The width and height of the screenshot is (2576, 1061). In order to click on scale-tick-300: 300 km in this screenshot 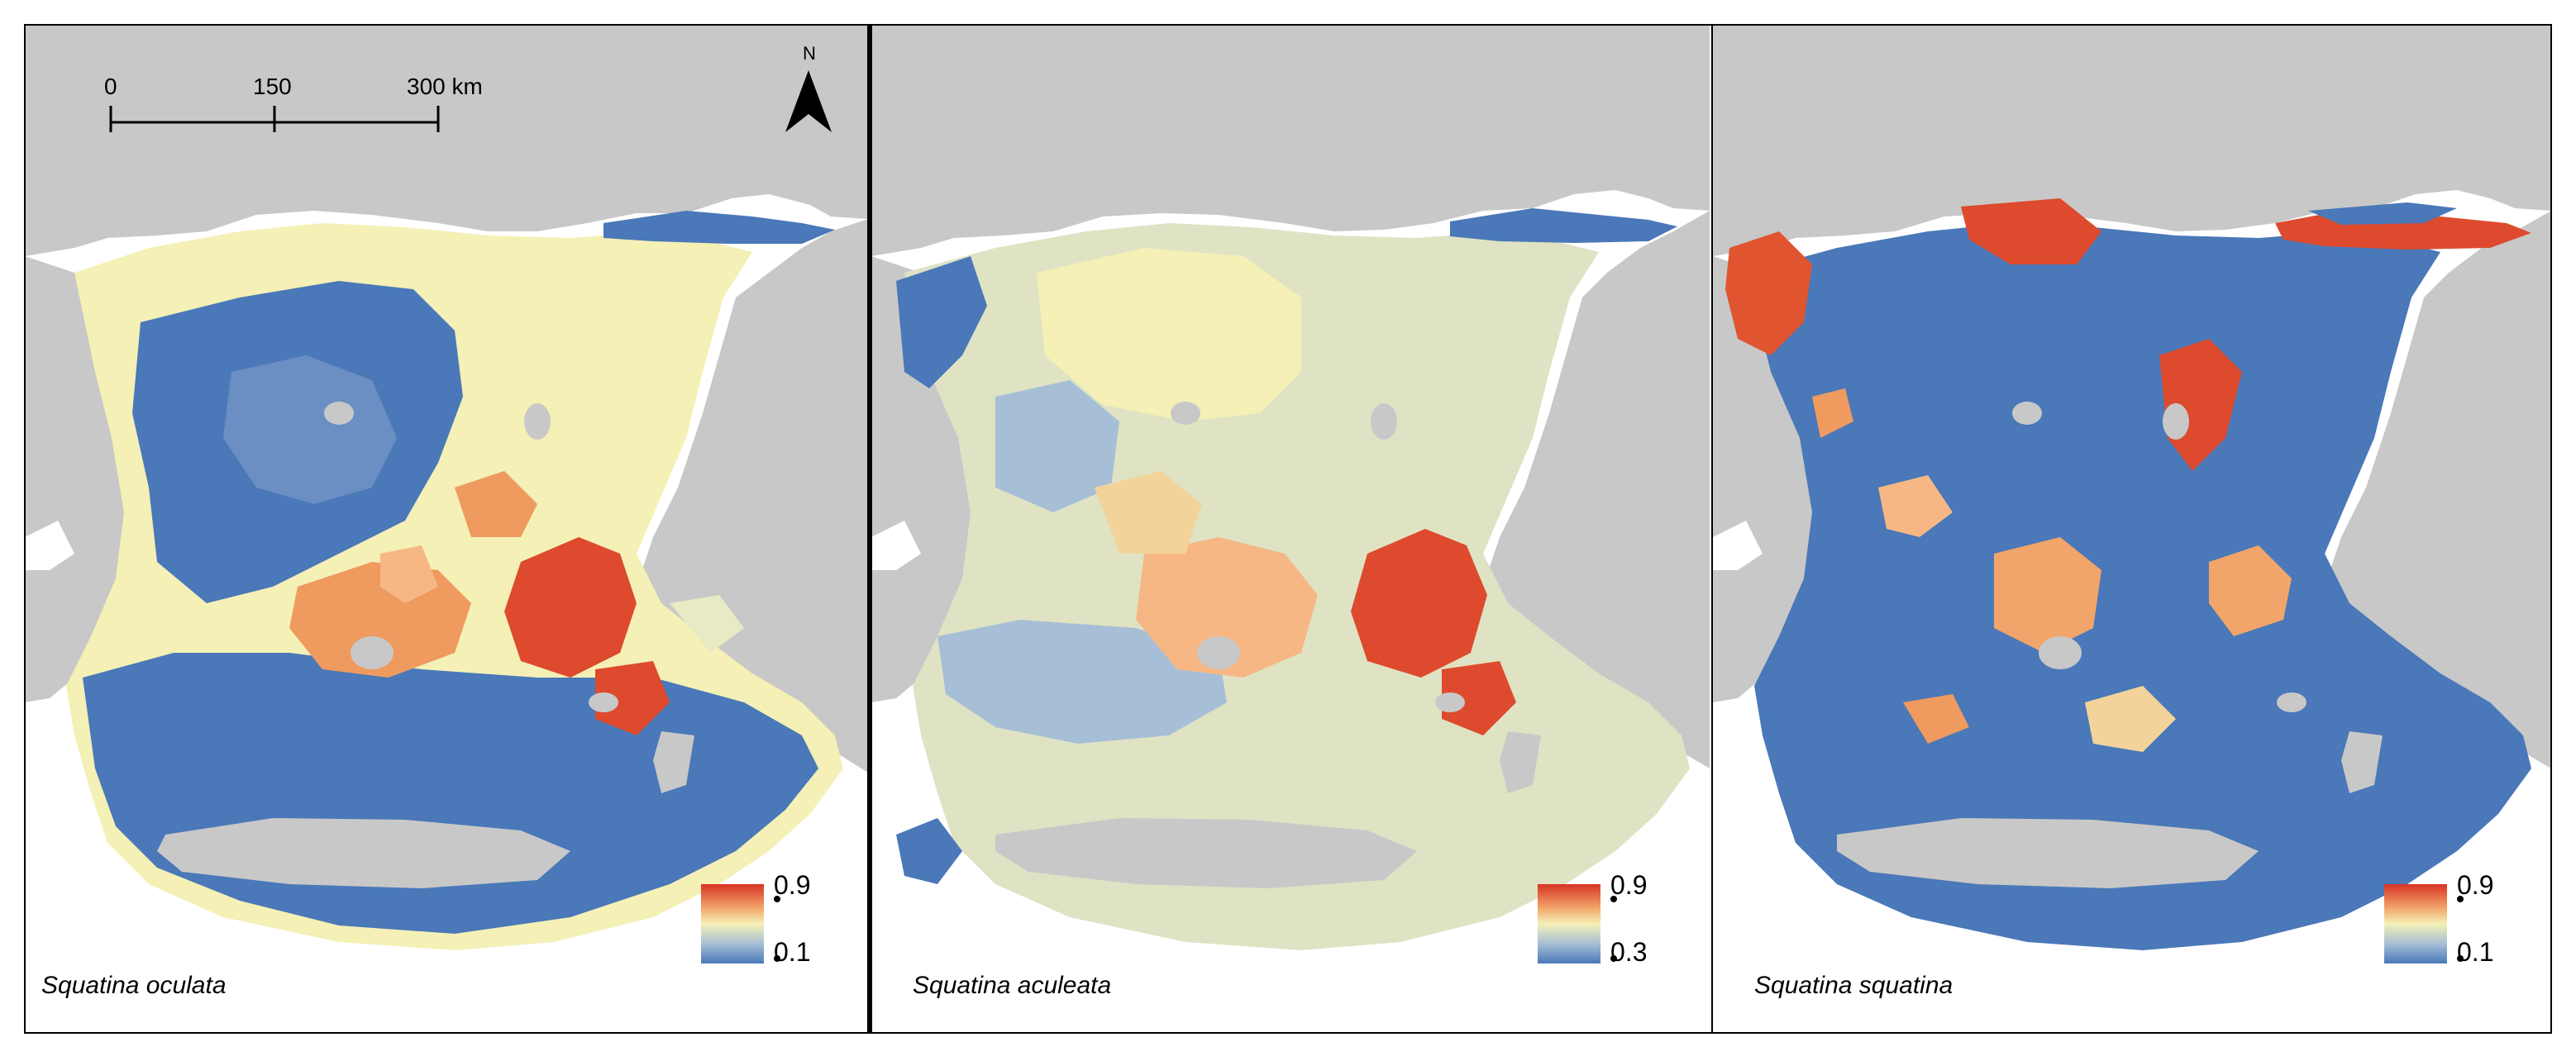, I will do `click(445, 86)`.